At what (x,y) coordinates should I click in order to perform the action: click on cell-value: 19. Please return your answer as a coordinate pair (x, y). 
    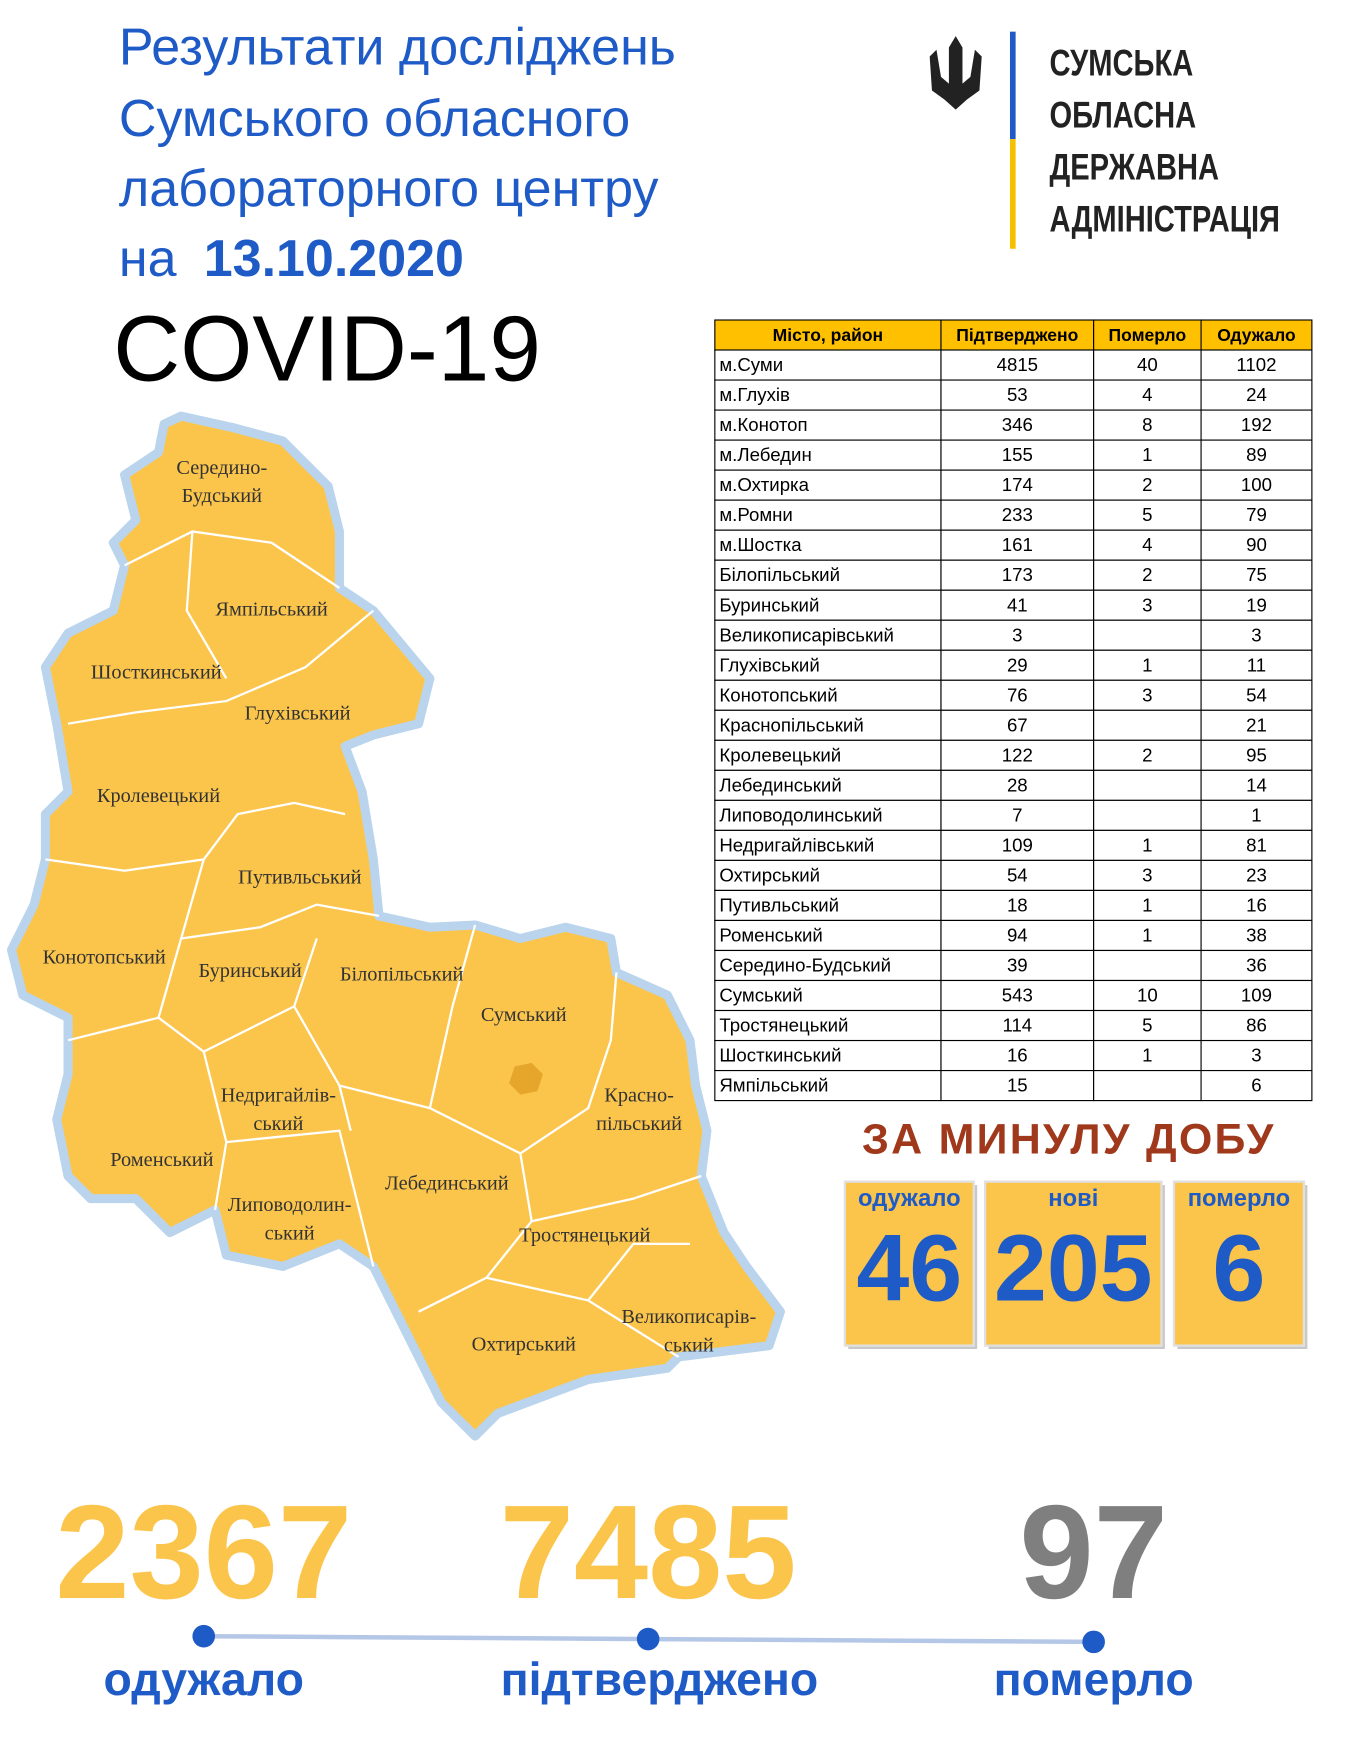
    Looking at the image, I should click on (1256, 604).